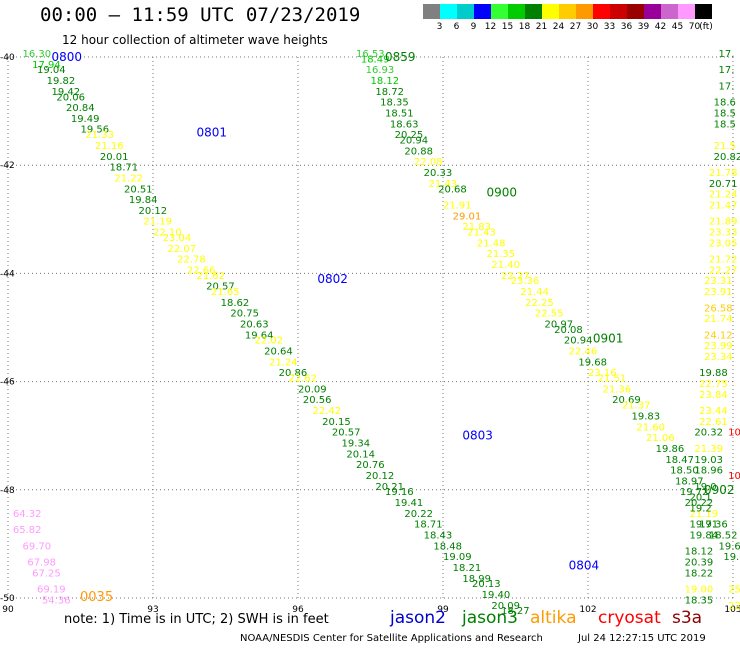  I want to click on swh-value-label: 22.25, so click(539, 303).